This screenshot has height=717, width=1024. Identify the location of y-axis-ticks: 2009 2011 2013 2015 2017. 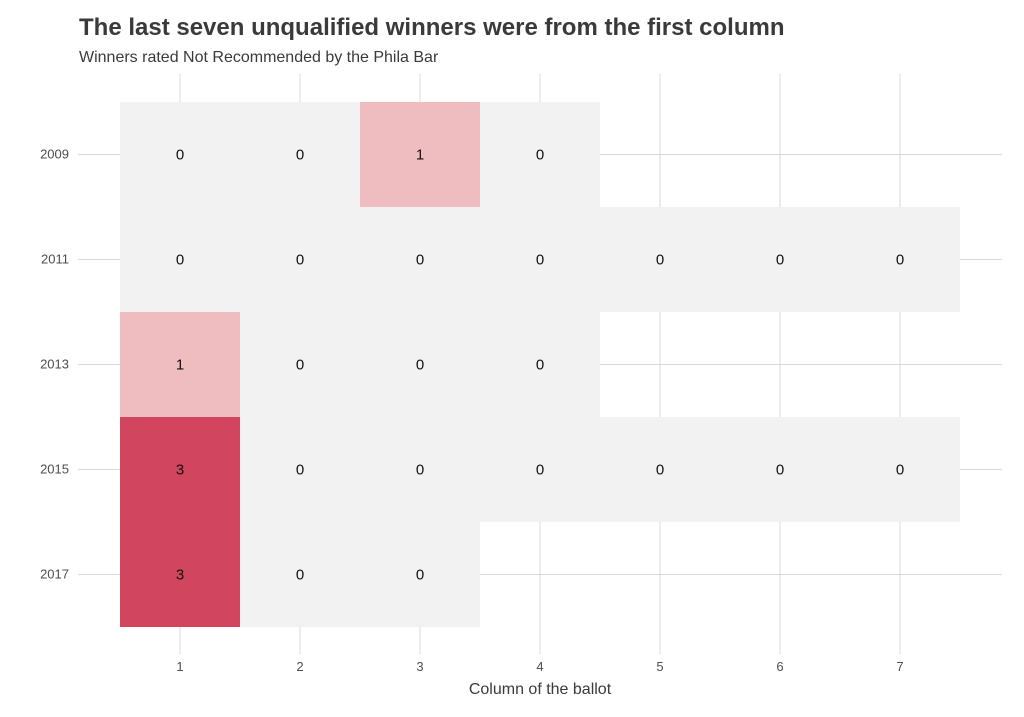
(54, 364).